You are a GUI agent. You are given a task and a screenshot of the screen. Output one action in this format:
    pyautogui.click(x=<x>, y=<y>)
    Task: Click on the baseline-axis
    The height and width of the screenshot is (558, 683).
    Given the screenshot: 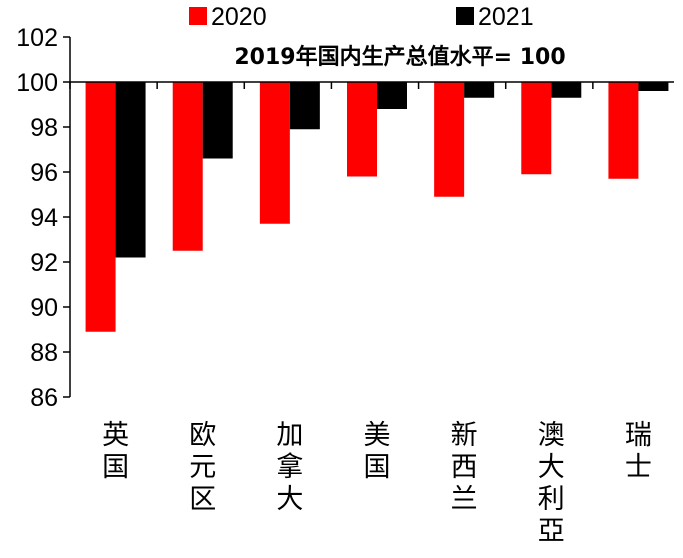 What is the action you would take?
    pyautogui.click(x=371, y=85)
    